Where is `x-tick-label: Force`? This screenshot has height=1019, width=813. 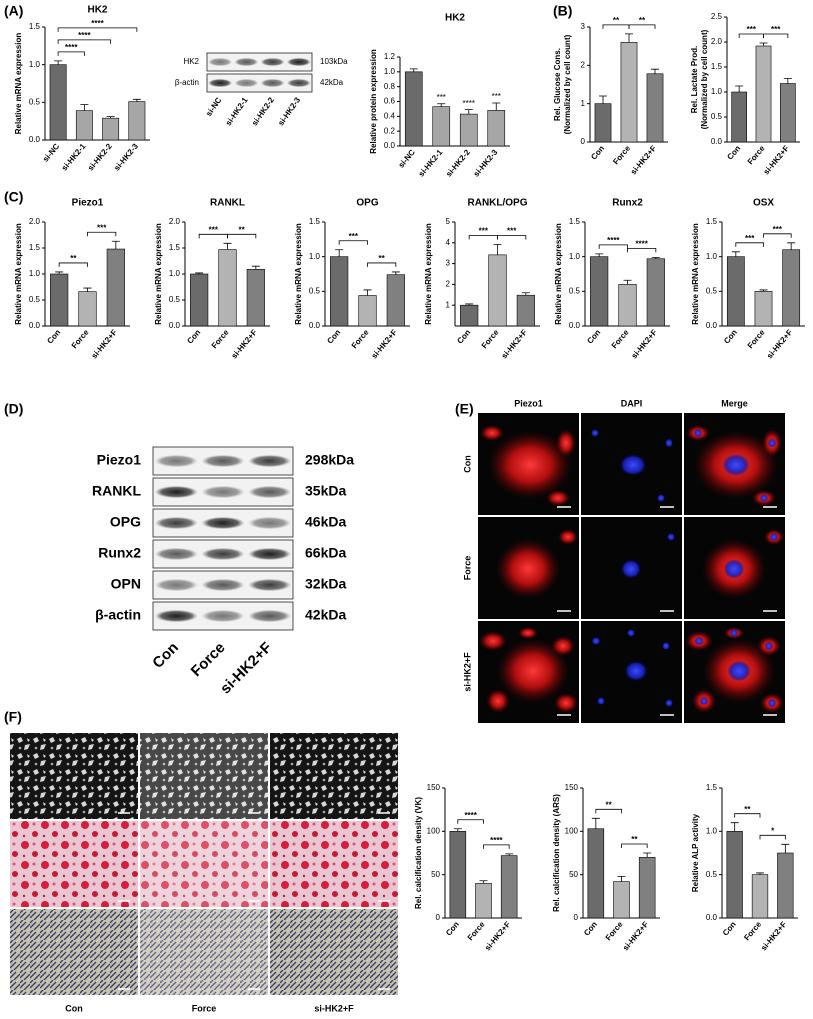 x-tick-label: Force is located at coordinates (752, 930).